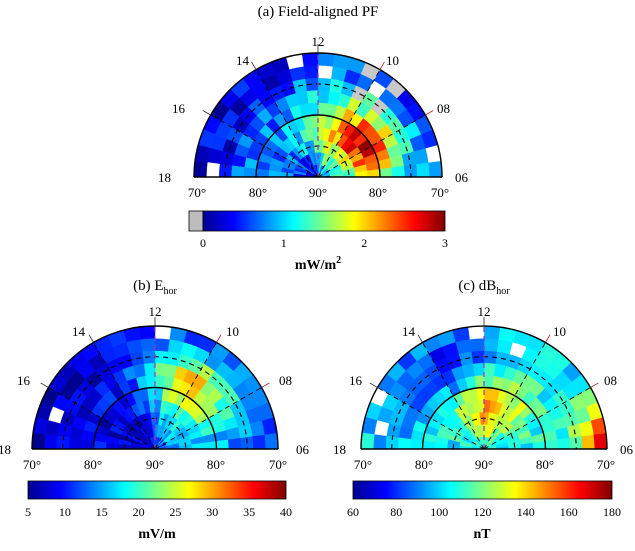 The height and width of the screenshot is (551, 635). What do you see at coordinates (545, 464) in the screenshot?
I see `lat-label-80-right: 80°` at bounding box center [545, 464].